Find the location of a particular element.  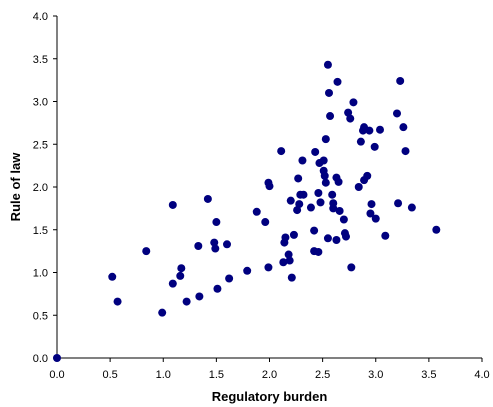

x-tick-label: 4.0 is located at coordinates (481, 375).